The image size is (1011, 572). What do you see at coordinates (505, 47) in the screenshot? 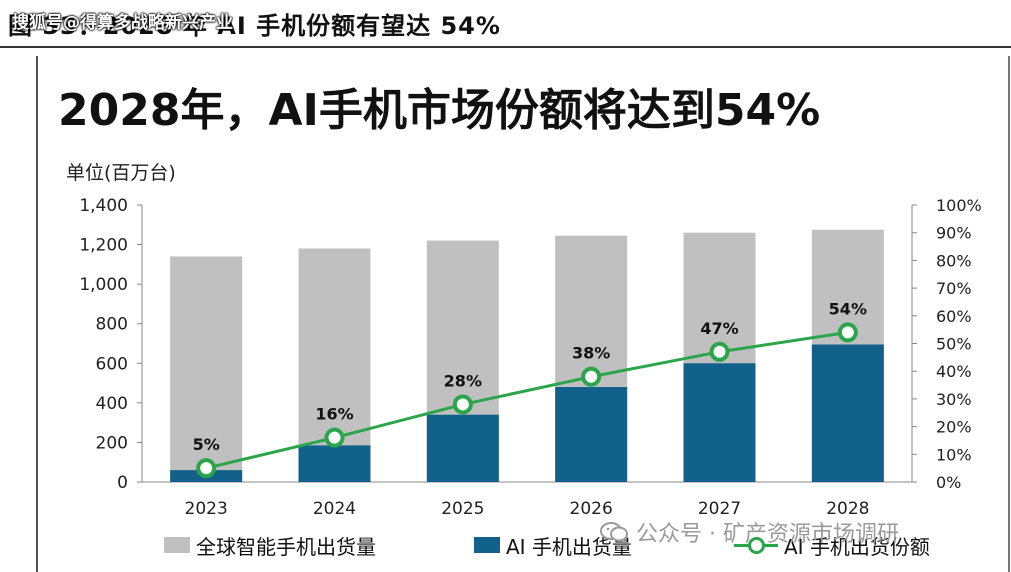
I see `frame-divider` at bounding box center [505, 47].